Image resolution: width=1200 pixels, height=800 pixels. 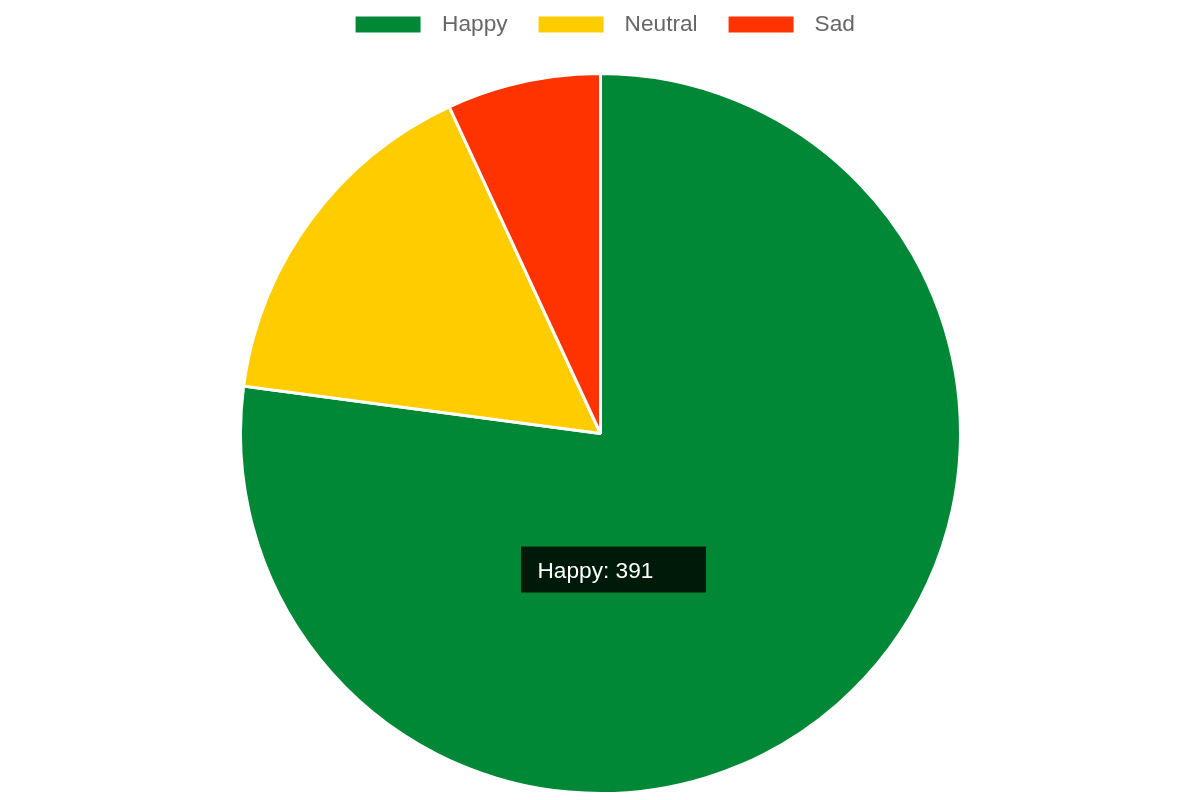 I want to click on legend-label: Happy, so click(x=475, y=23).